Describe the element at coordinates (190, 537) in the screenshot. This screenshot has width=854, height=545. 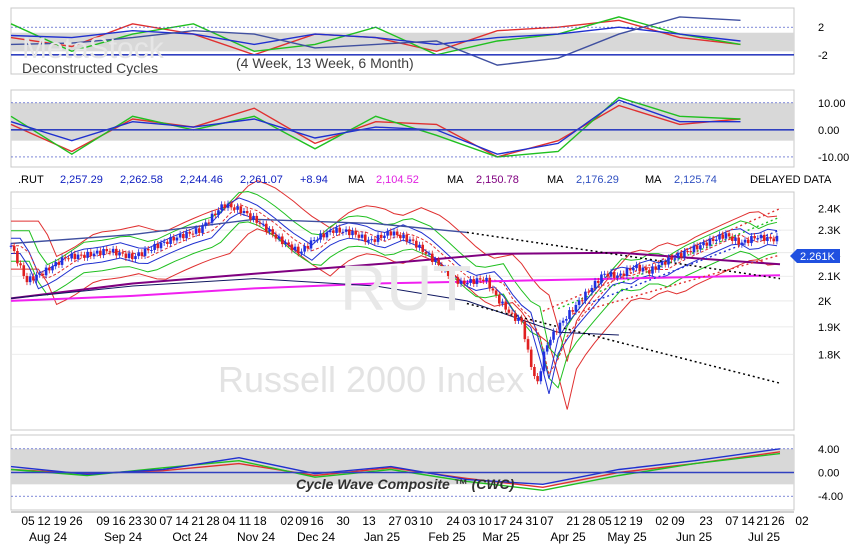
I see `month-label: Oct 24` at that location.